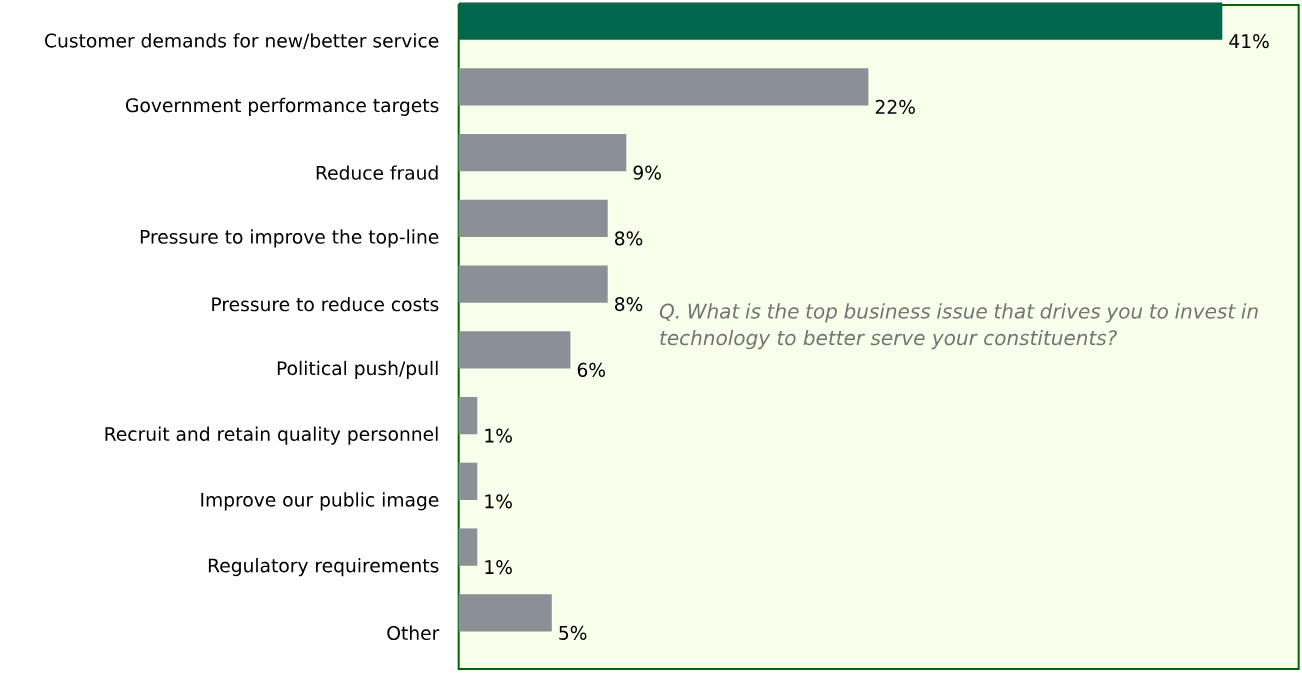  What do you see at coordinates (320, 501) in the screenshot?
I see `y-tick-label: Improve our public image` at bounding box center [320, 501].